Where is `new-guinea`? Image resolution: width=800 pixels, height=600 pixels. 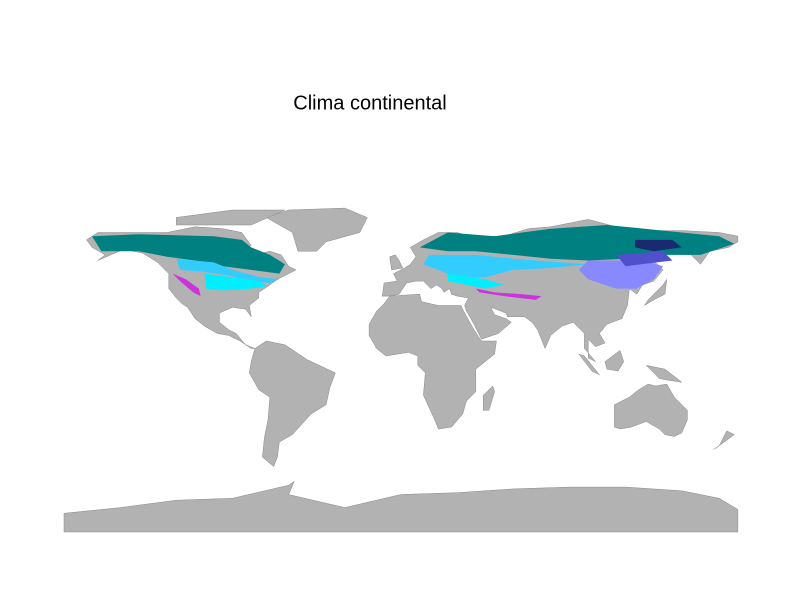 new-guinea is located at coordinates (664, 373).